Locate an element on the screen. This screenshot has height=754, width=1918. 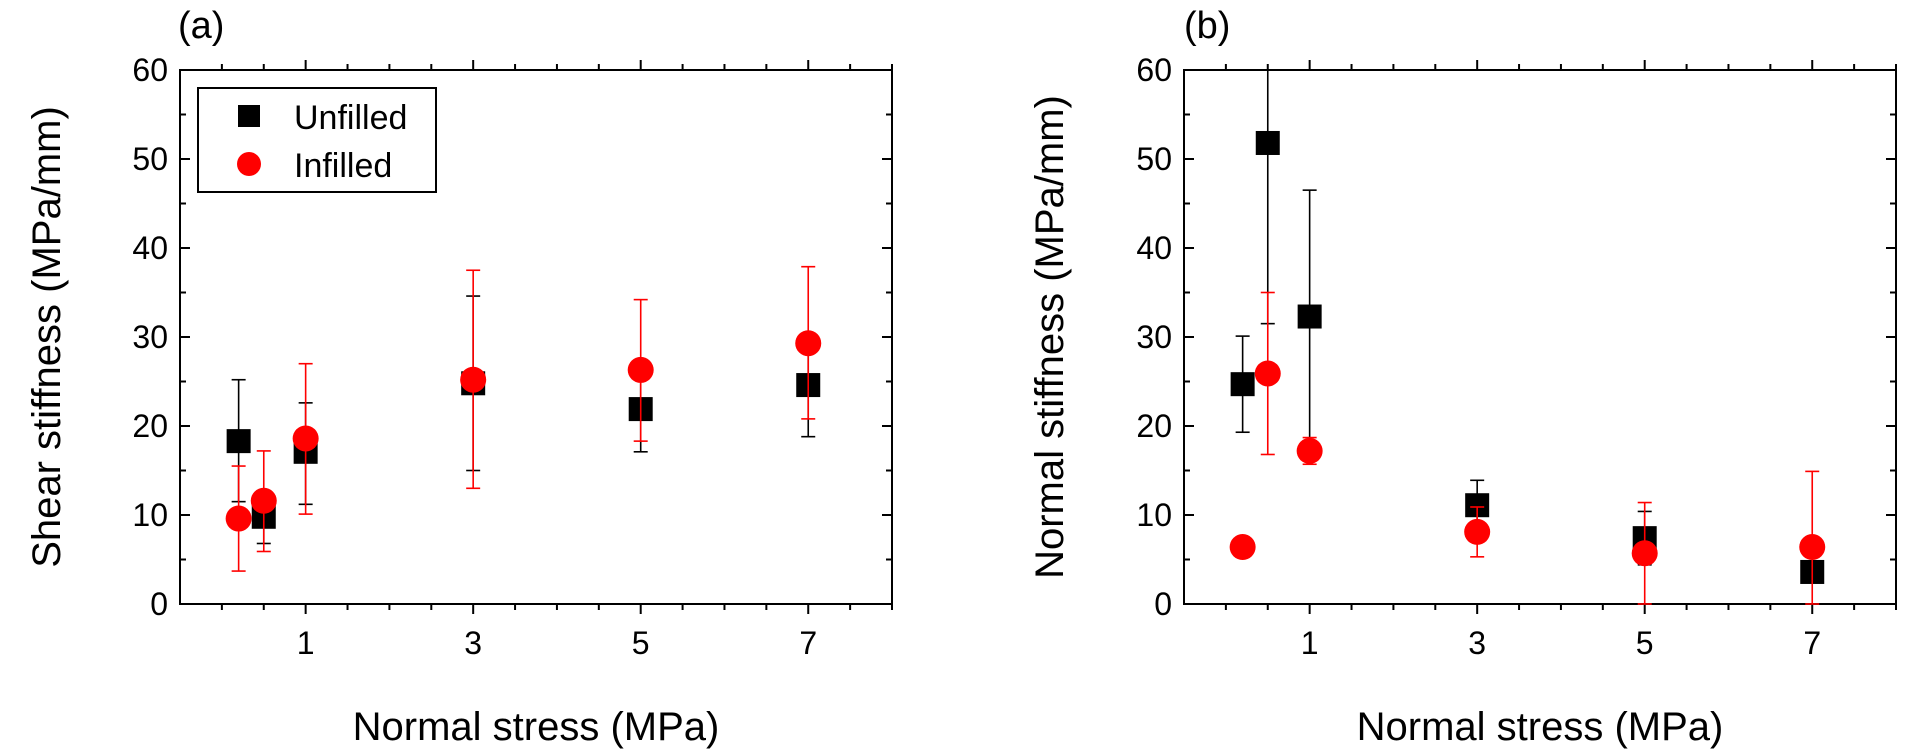
legend-label-unfilled: Unfilled is located at coordinates (350, 118).